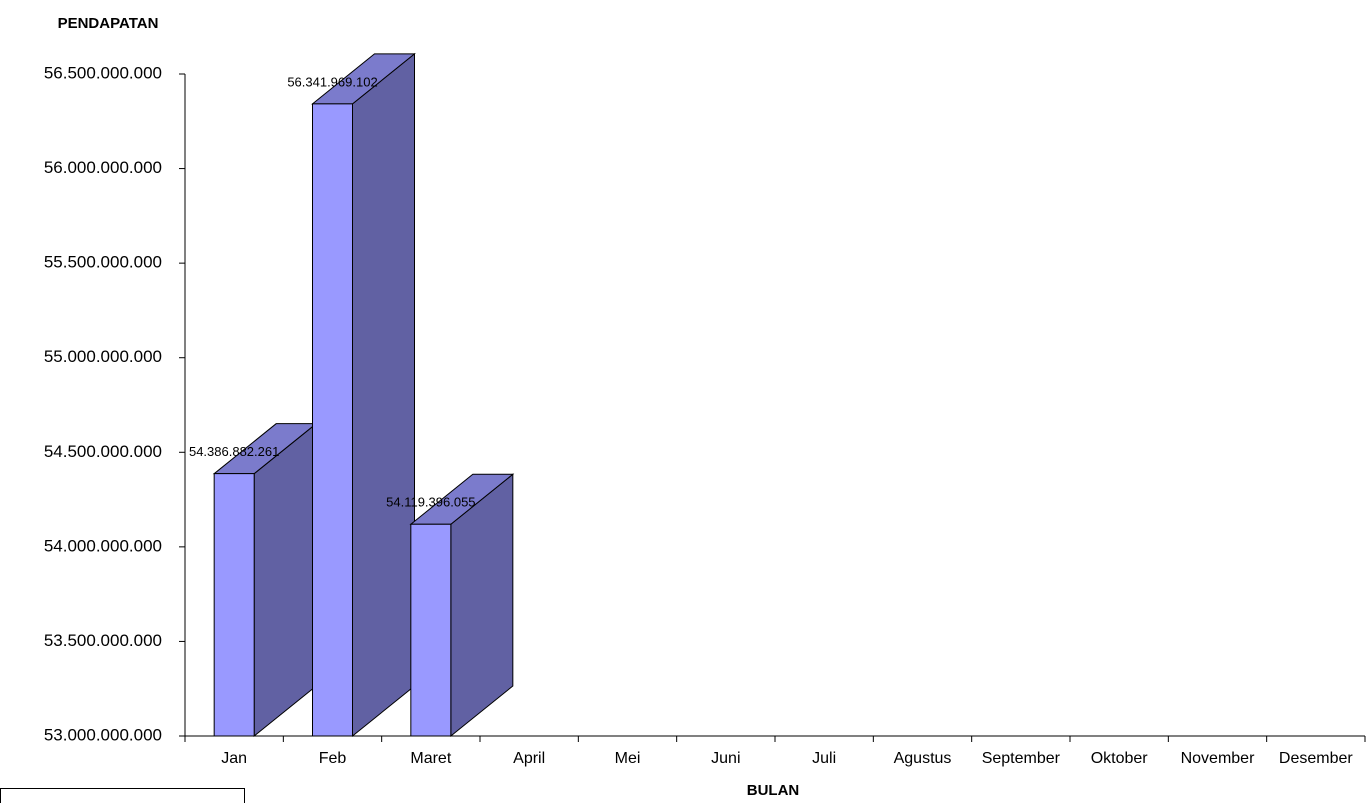  Describe the element at coordinates (628, 758) in the screenshot. I see `x-tick-label: Mei` at that location.